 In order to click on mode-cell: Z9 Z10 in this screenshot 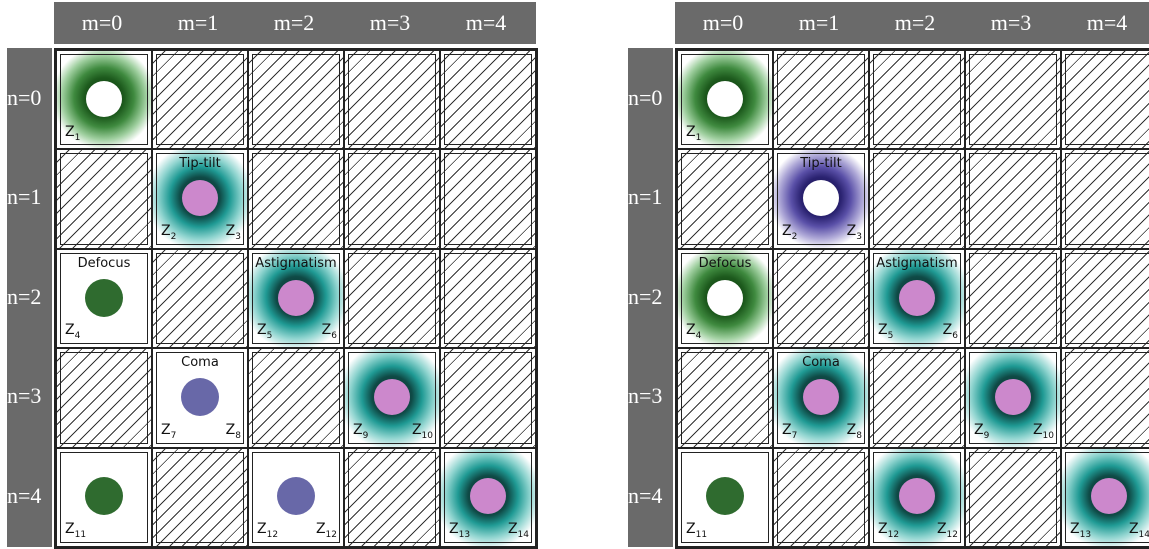, I will do `click(1013, 398)`.